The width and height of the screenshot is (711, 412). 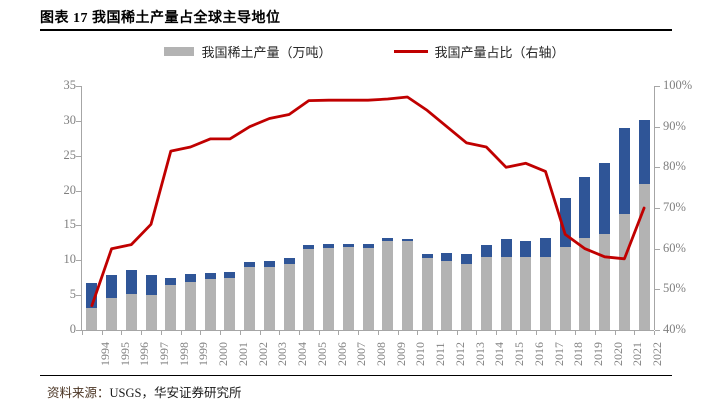 I want to click on bar-legend-swatch, so click(x=179, y=51).